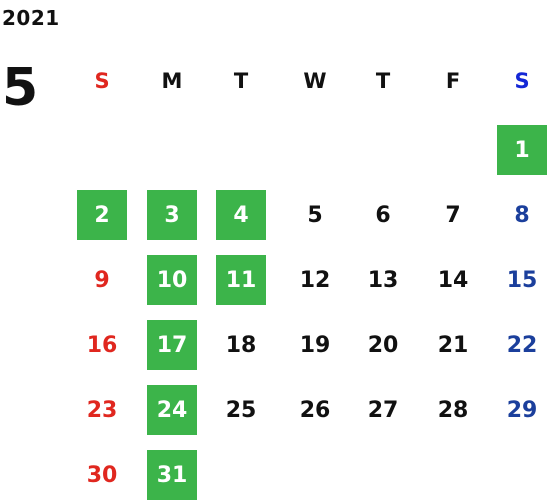 The height and width of the screenshot is (503, 548). Describe the element at coordinates (522, 215) in the screenshot. I see `day-cell: 8` at that location.